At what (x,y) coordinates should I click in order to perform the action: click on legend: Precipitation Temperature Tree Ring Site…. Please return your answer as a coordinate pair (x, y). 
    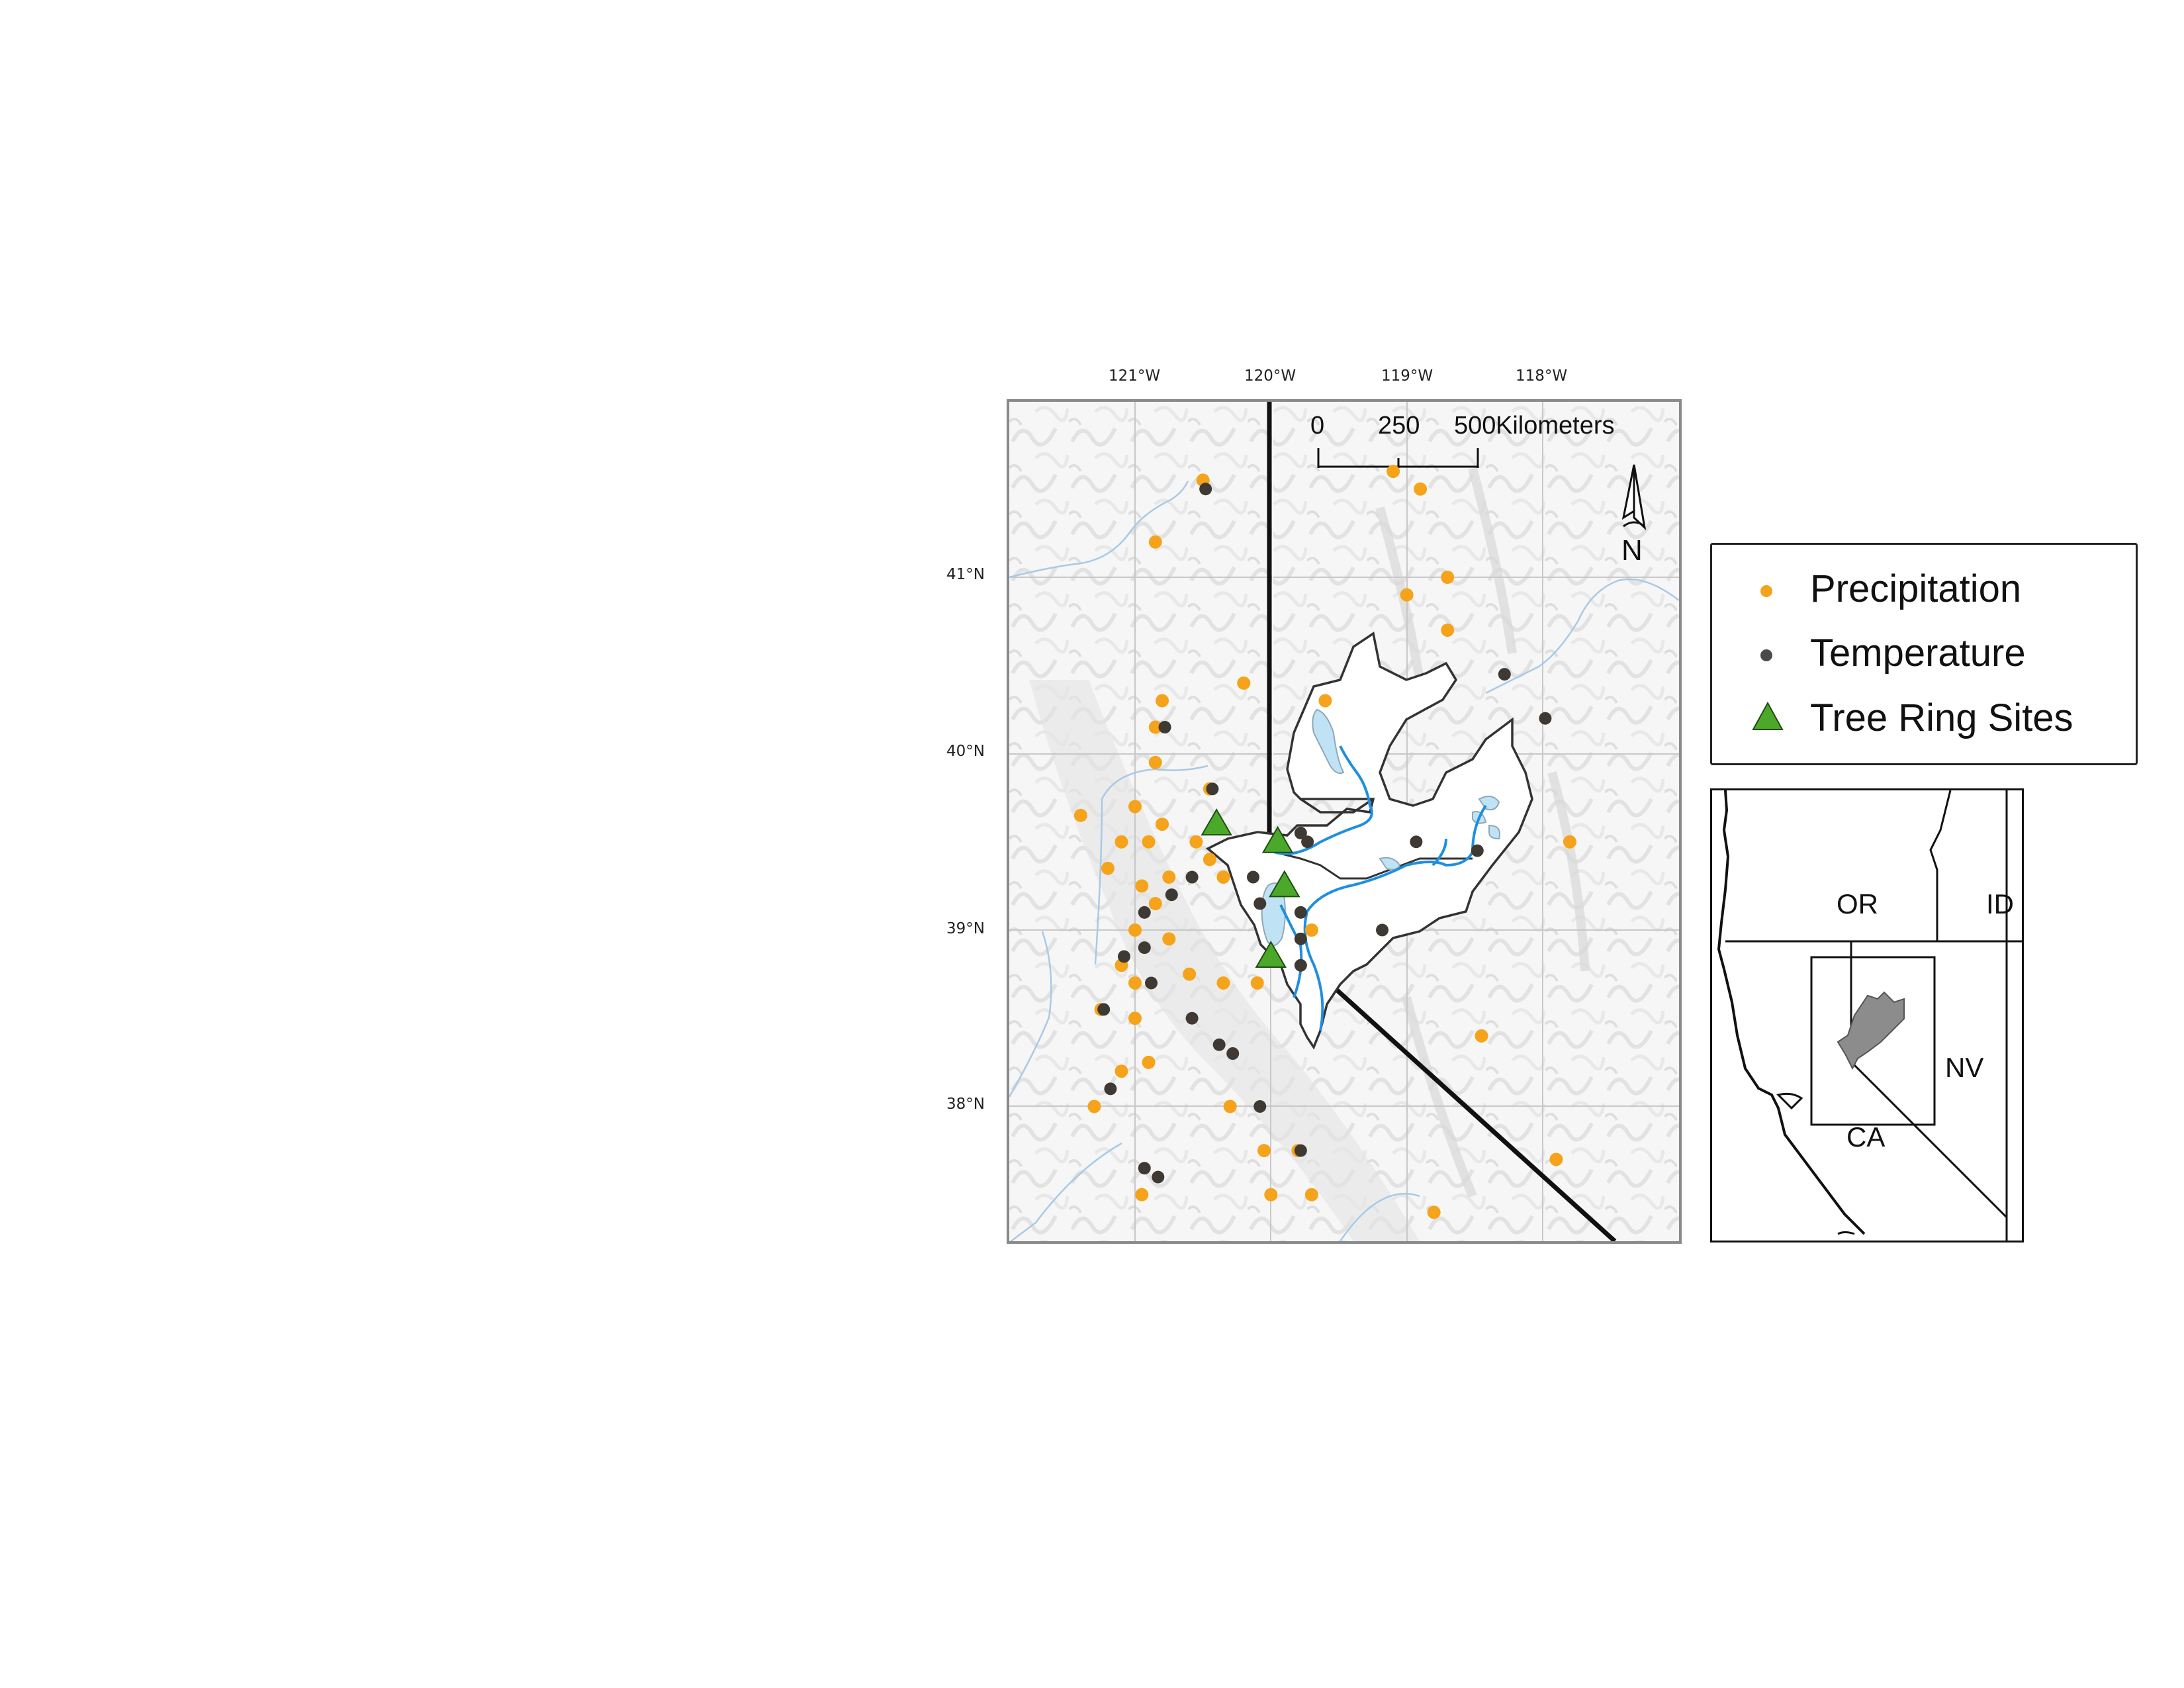
    Looking at the image, I should click on (1924, 654).